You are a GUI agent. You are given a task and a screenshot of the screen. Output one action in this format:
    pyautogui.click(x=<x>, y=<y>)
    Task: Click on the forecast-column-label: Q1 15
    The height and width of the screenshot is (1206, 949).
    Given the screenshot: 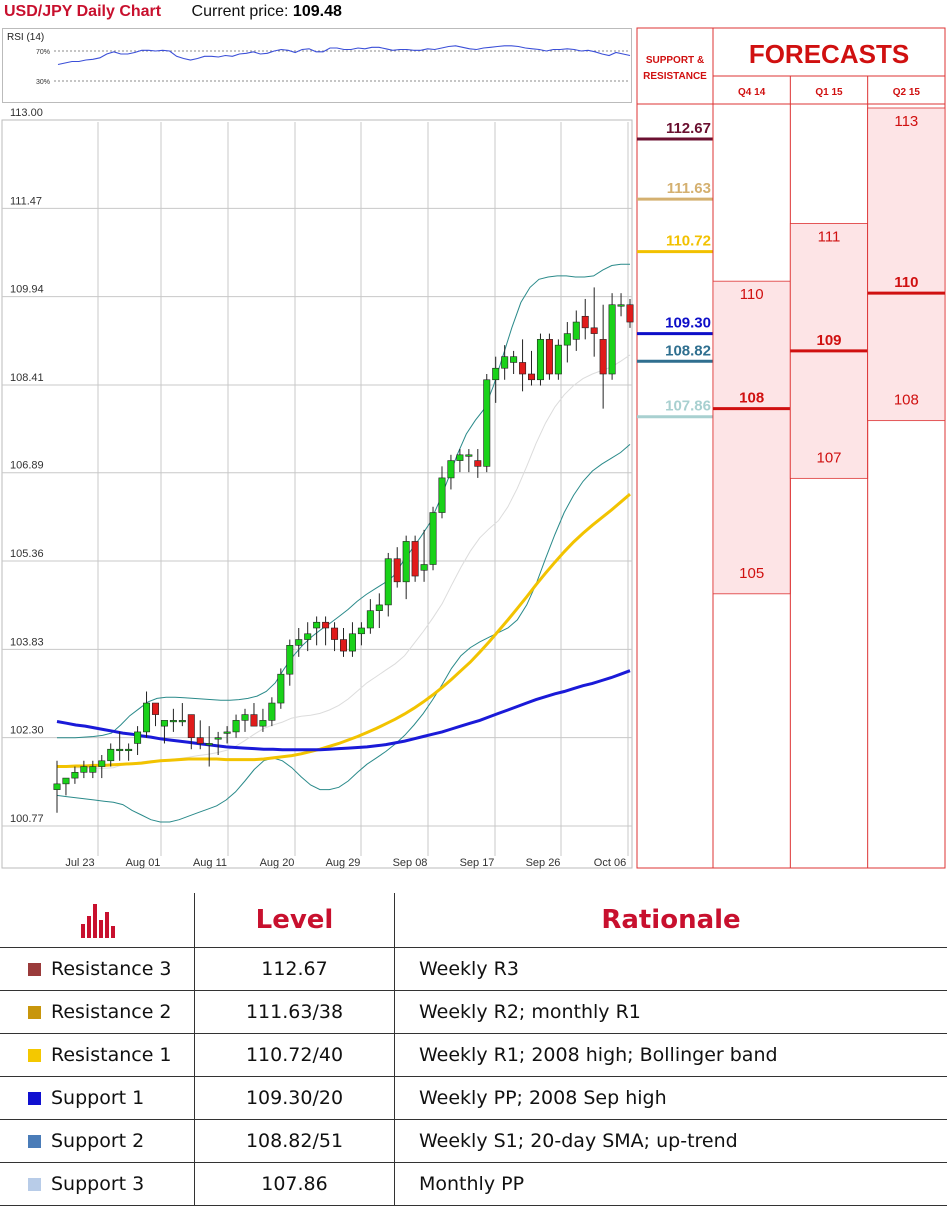 What is the action you would take?
    pyautogui.click(x=829, y=92)
    